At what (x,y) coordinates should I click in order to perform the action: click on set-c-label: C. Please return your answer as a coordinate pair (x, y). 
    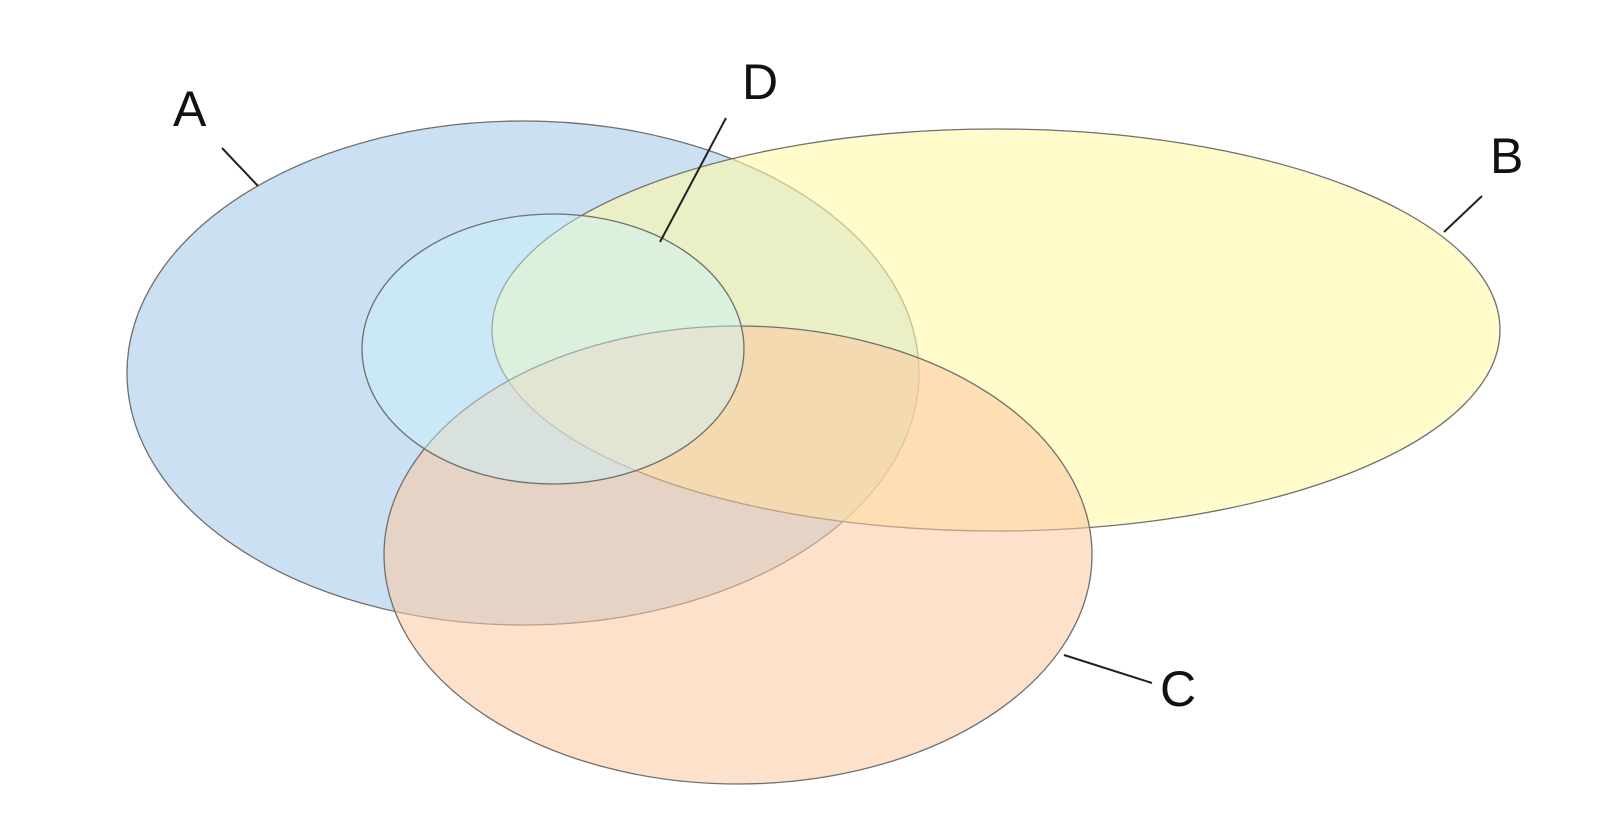
    Looking at the image, I should click on (1178, 689).